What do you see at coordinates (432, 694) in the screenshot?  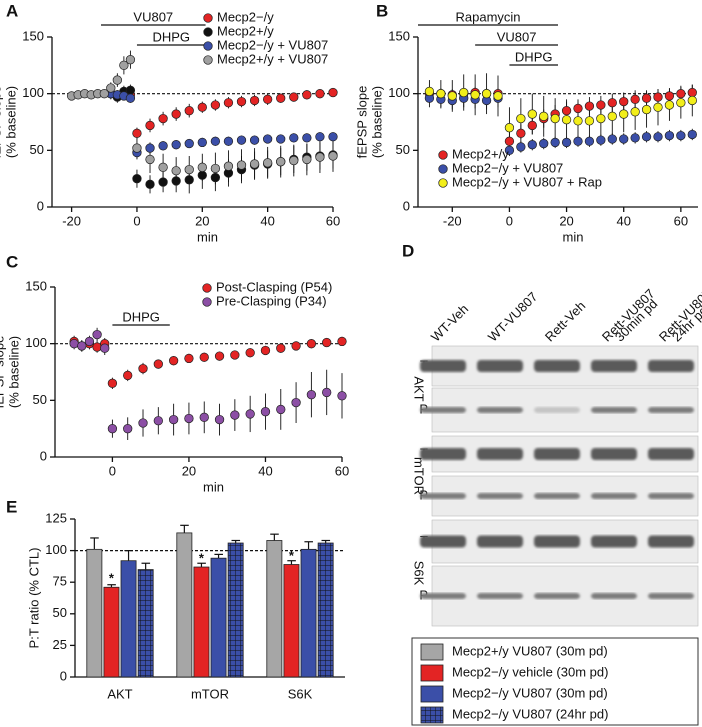 I see `legend-swatch` at bounding box center [432, 694].